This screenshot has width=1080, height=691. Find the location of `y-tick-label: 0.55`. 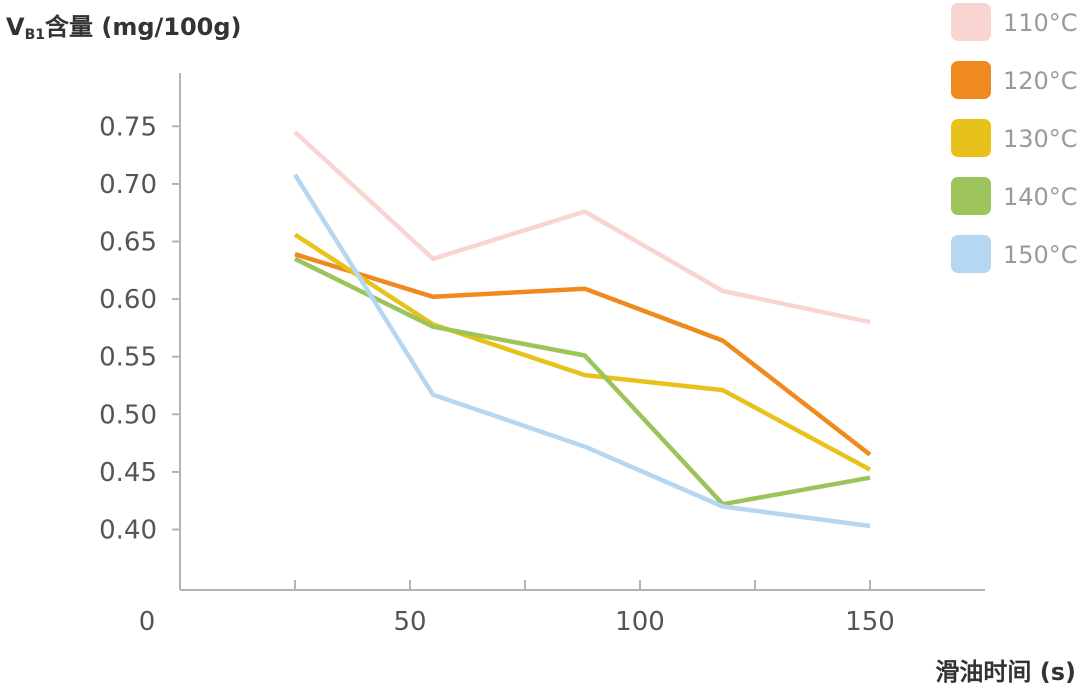

y-tick-label: 0.55 is located at coordinates (128, 358).